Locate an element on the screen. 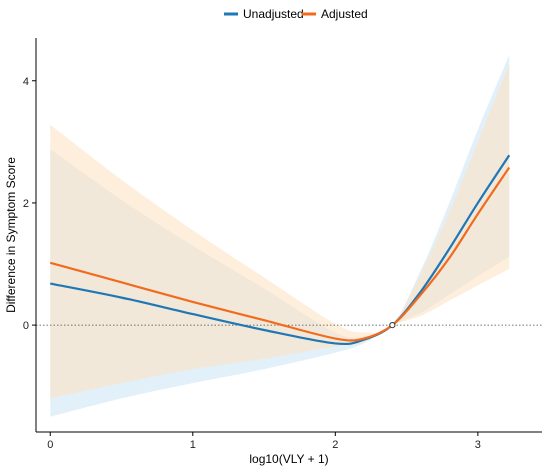 The image size is (550, 475). reference-point-marker is located at coordinates (392, 325).